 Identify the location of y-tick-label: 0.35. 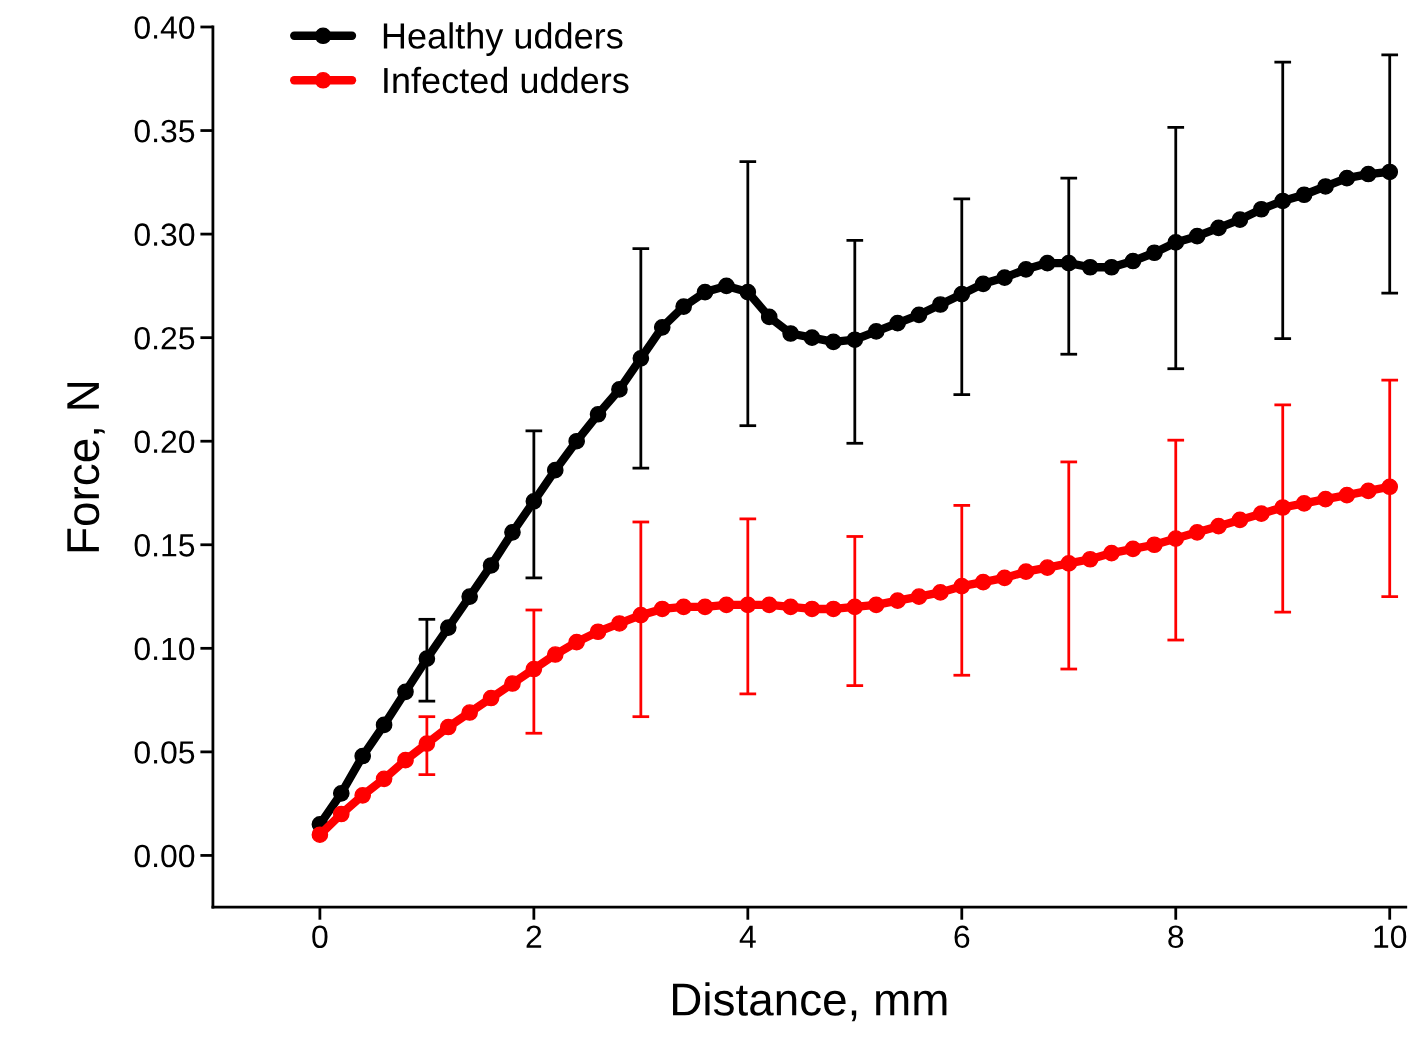
(164, 131).